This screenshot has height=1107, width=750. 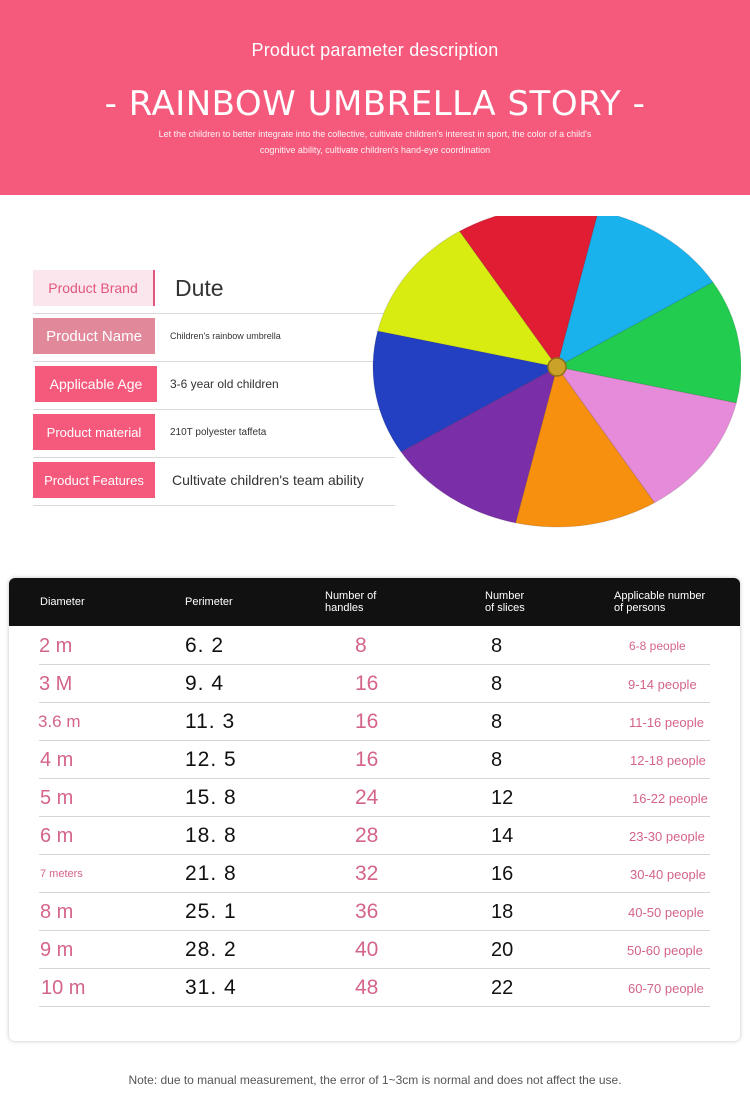 What do you see at coordinates (63, 987) in the screenshot?
I see `cell-diameter: 10 m` at bounding box center [63, 987].